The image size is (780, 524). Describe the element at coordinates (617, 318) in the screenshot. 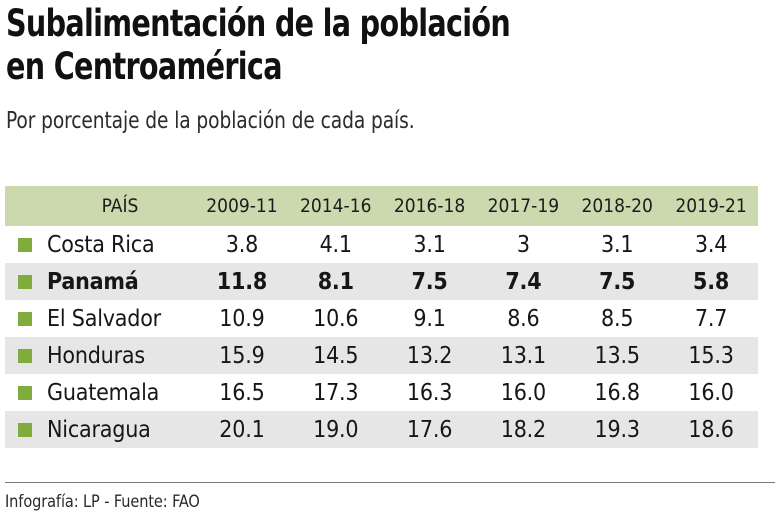

I see `value-2018-20: 8.5` at that location.